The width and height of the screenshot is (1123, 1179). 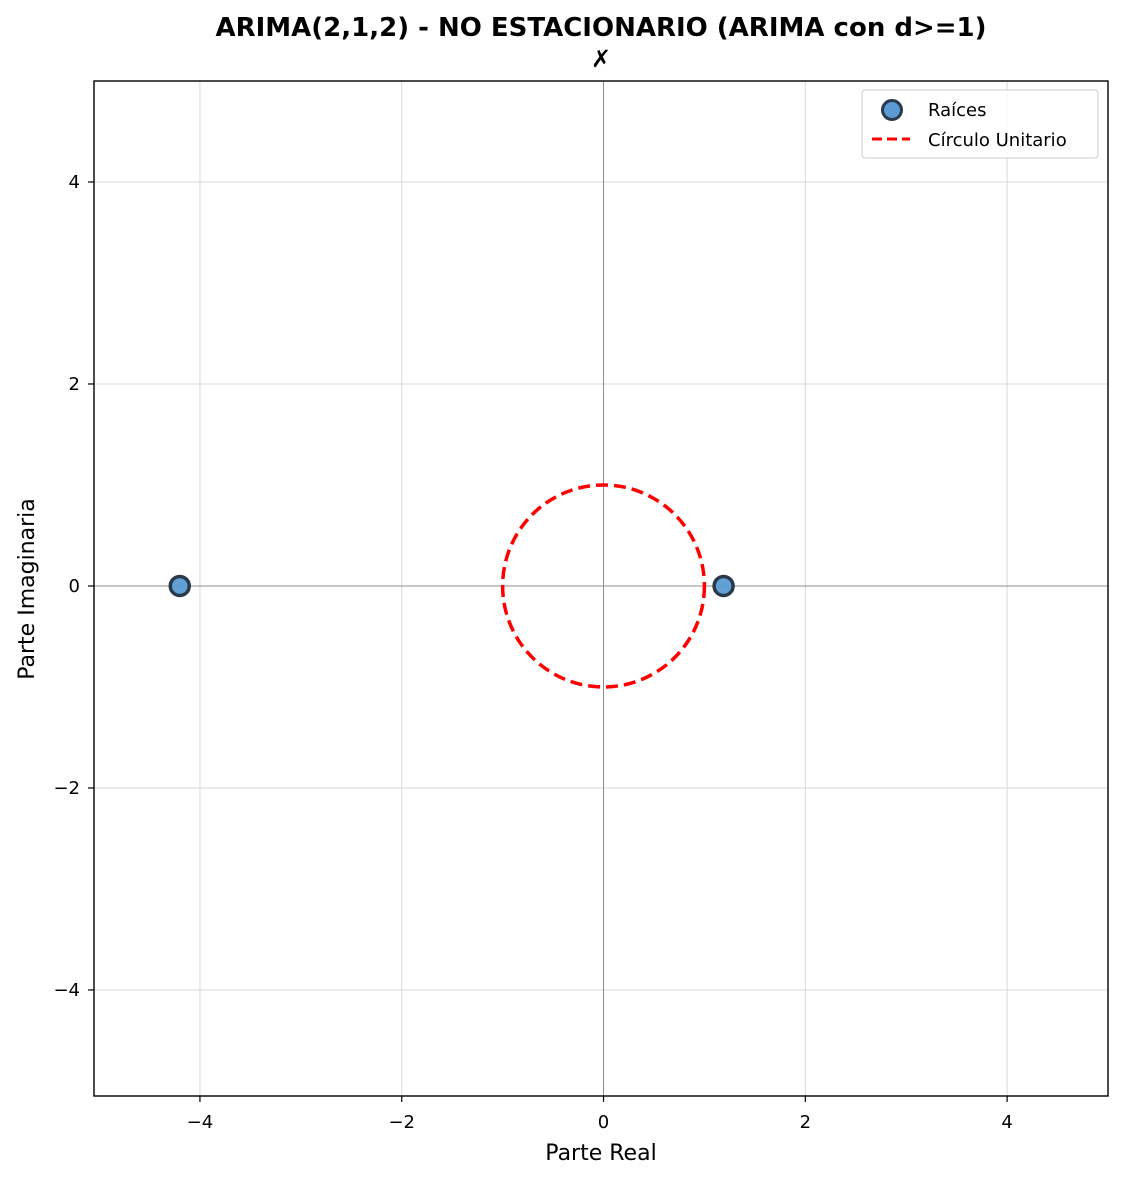 What do you see at coordinates (603, 586) in the screenshot?
I see `unit-circle` at bounding box center [603, 586].